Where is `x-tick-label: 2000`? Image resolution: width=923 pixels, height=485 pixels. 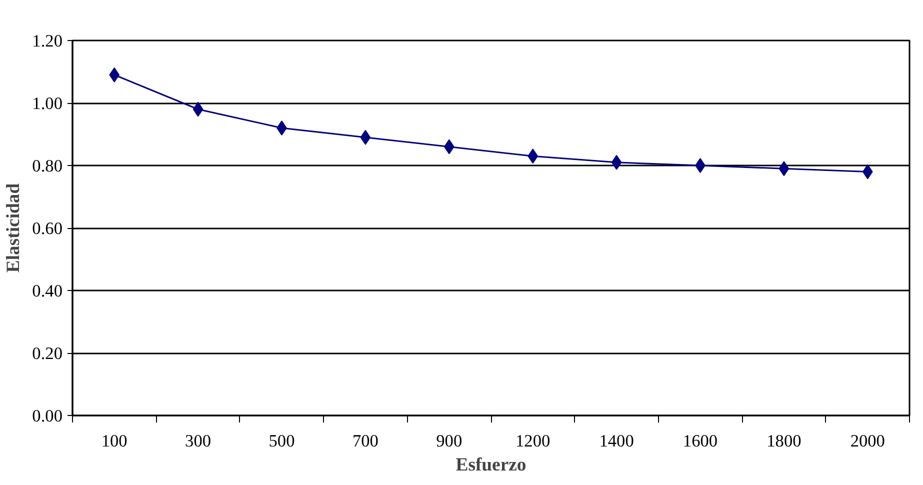
x-tick-label: 2000 is located at coordinates (867, 441).